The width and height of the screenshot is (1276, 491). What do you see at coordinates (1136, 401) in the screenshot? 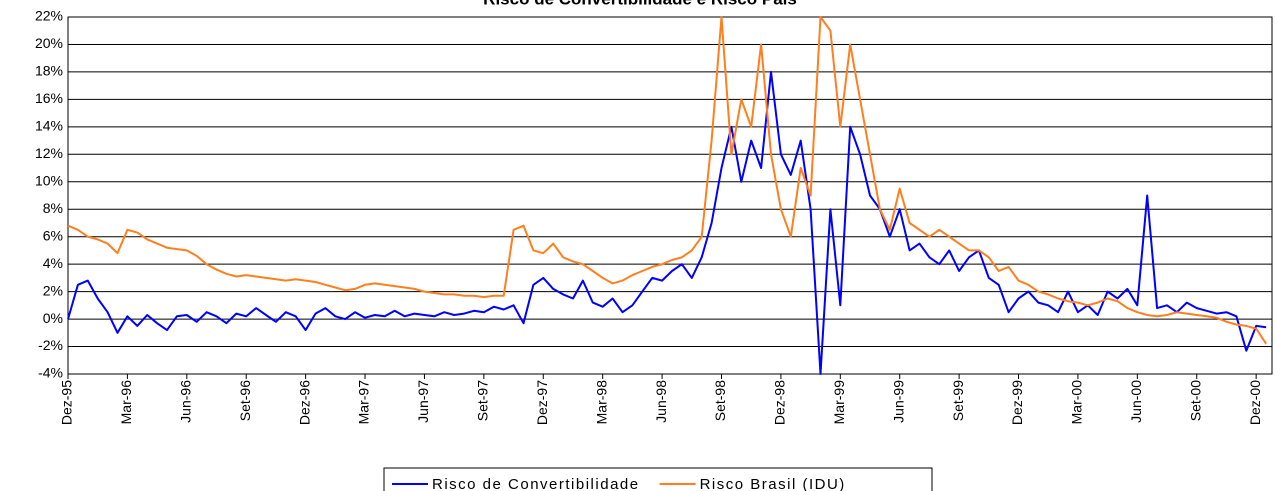
I see `x-tick-label: Jun-00` at bounding box center [1136, 401].